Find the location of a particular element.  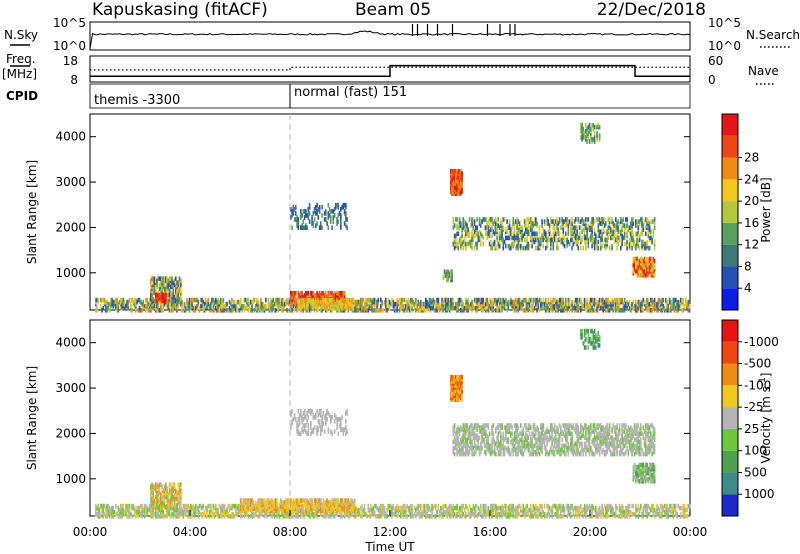

power-cell-1956 is located at coordinates (303, 300).